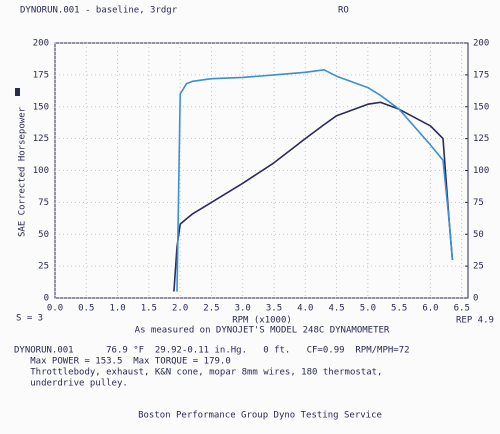  Describe the element at coordinates (430, 309) in the screenshot. I see `x-tick-label: 6.0` at that location.